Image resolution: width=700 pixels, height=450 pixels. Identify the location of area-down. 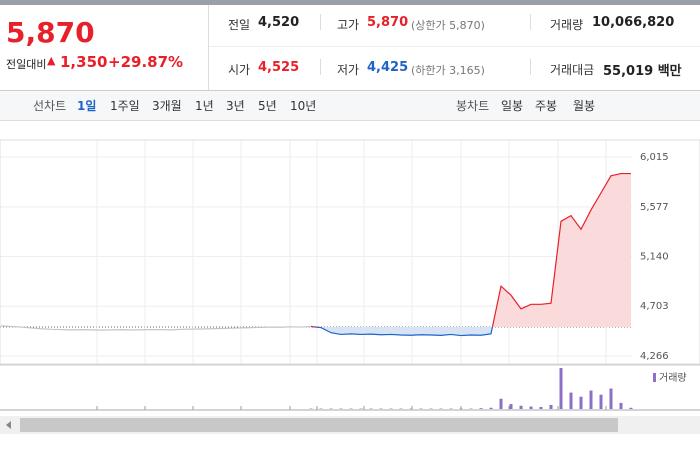
(471, 331).